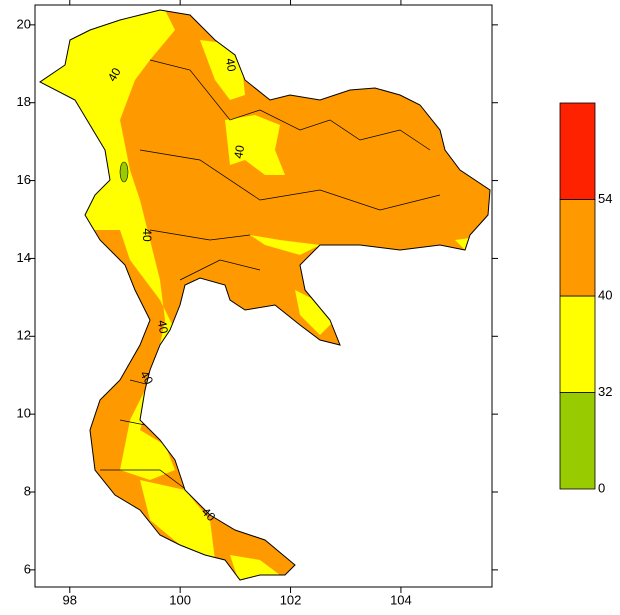  Describe the element at coordinates (401, 599) in the screenshot. I see `x-tick-label: 104` at that location.